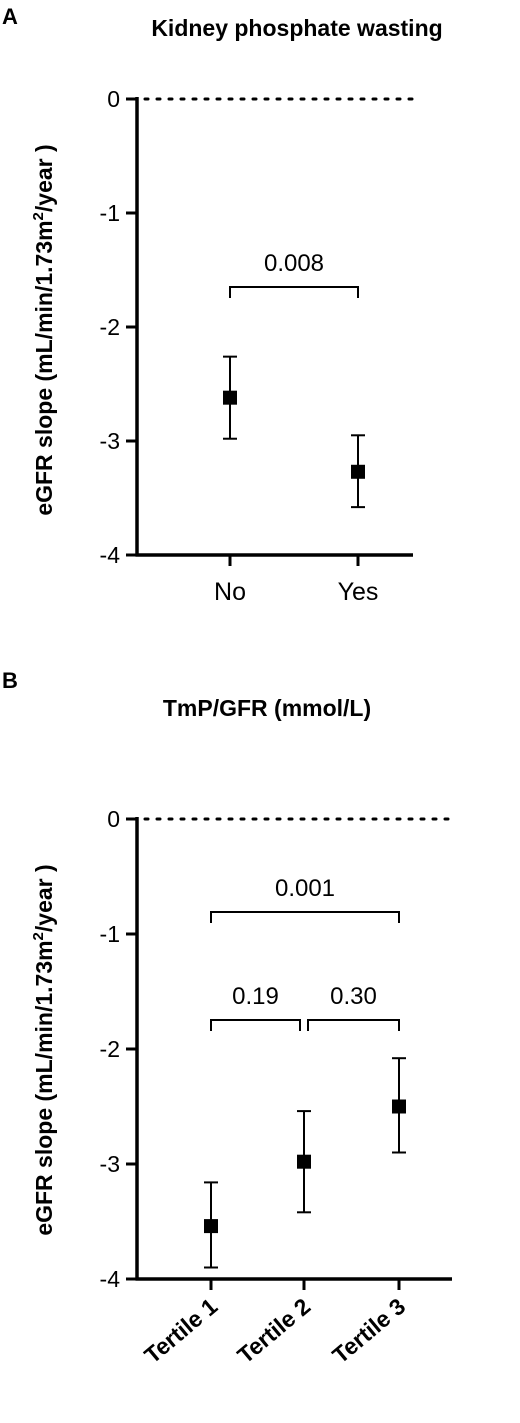 Image resolution: width=520 pixels, height=1423 pixels. What do you see at coordinates (267, 708) in the screenshot?
I see `panel-b-title: TmP/GFR (mmol/L)` at bounding box center [267, 708].